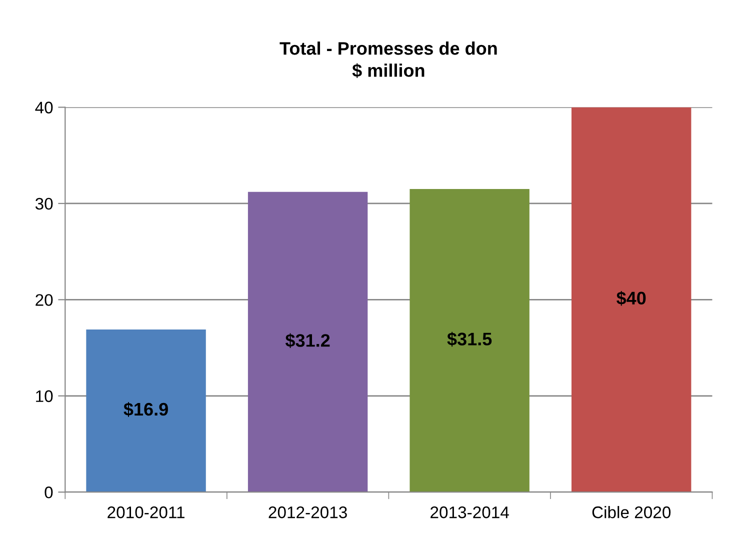 The height and width of the screenshot is (539, 732). What do you see at coordinates (44, 108) in the screenshot?
I see `y-tick-label: 40` at bounding box center [44, 108].